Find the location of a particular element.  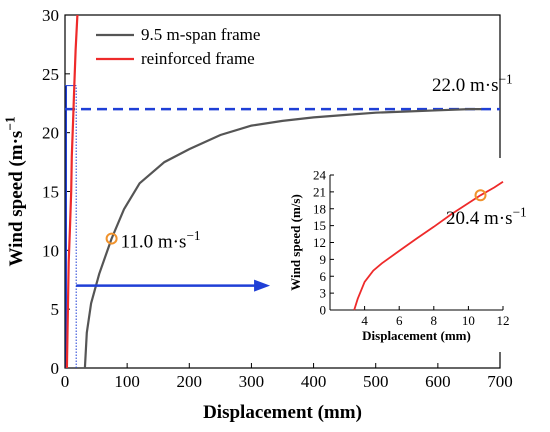

y-axis-label-main: Wind speed (m·s is located at coordinates (16, 199).